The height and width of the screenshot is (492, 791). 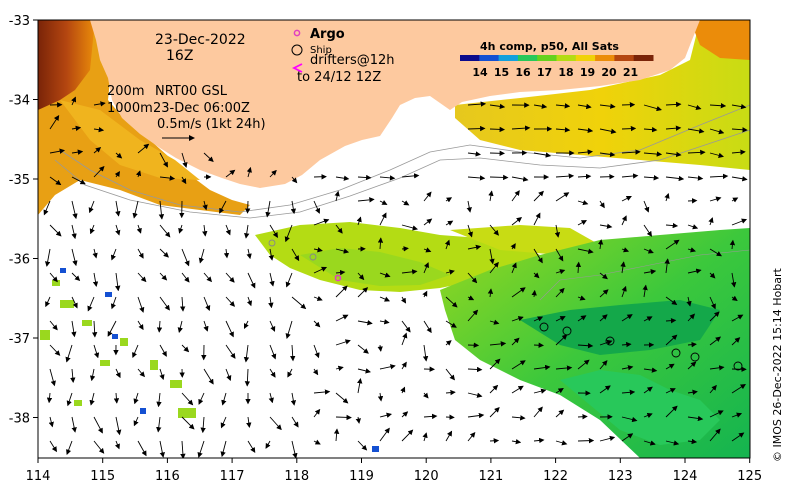 What do you see at coordinates (327, 34) in the screenshot?
I see `argo-legend-label: Argo` at bounding box center [327, 34].